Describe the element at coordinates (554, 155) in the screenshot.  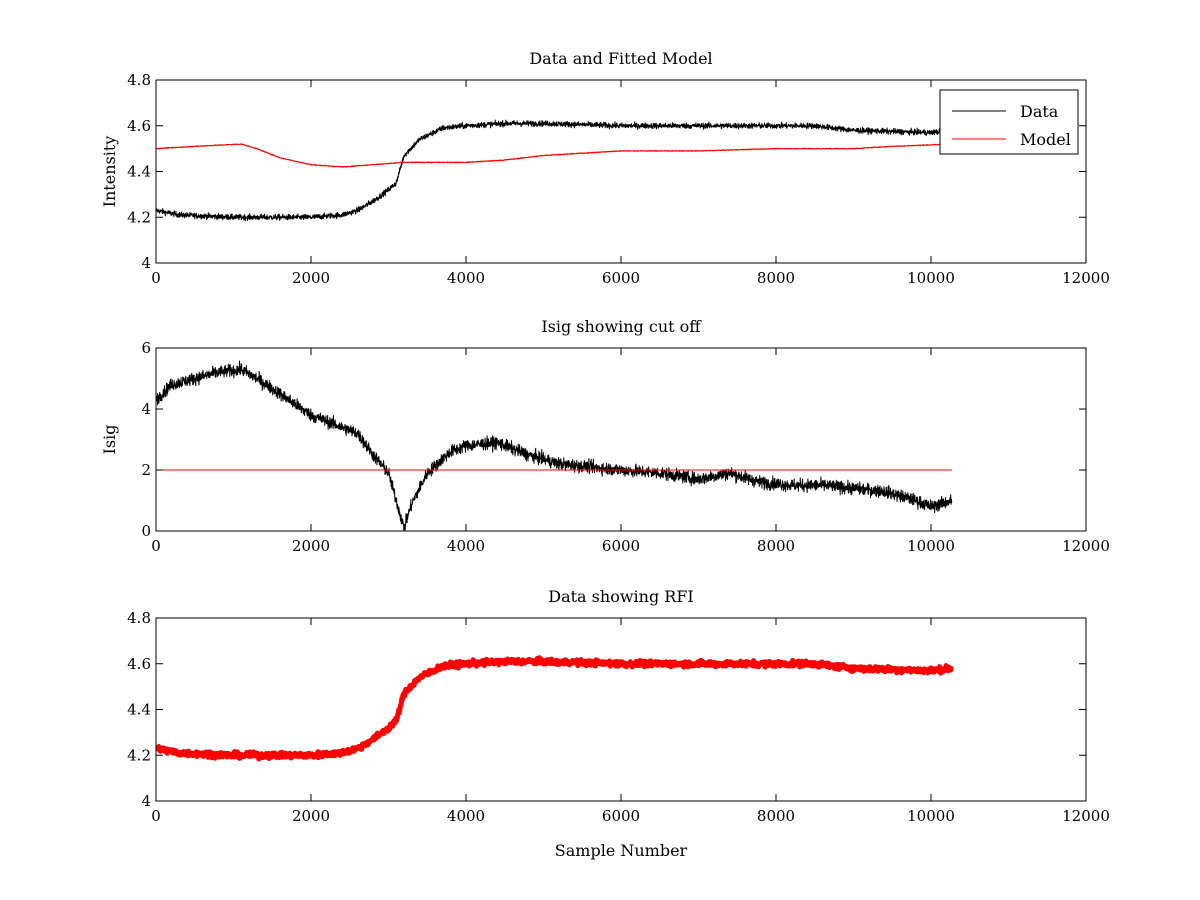
I see `series-line-model` at that location.